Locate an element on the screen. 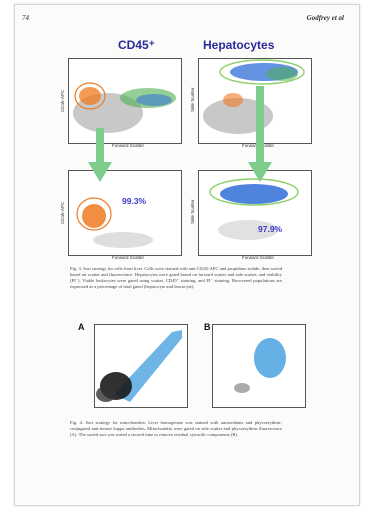  panel-a-label: A is located at coordinates (81, 327).